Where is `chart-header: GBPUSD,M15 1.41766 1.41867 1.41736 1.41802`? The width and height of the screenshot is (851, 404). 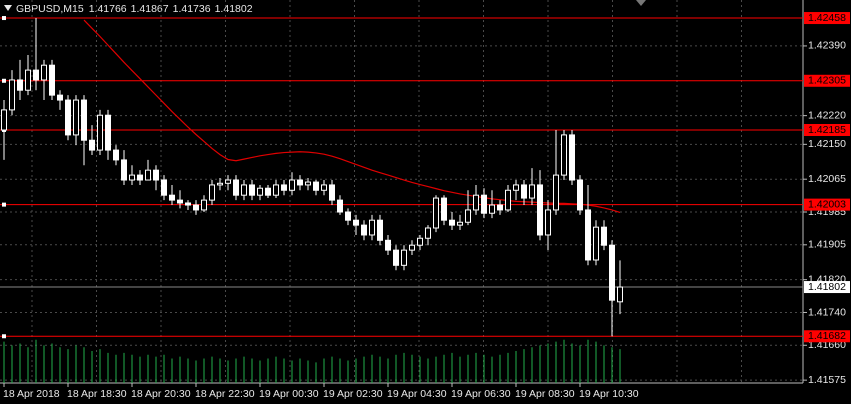
chart-header: GBPUSD,M15 1.41766 1.41867 1.41736 1.41802 is located at coordinates (134, 9).